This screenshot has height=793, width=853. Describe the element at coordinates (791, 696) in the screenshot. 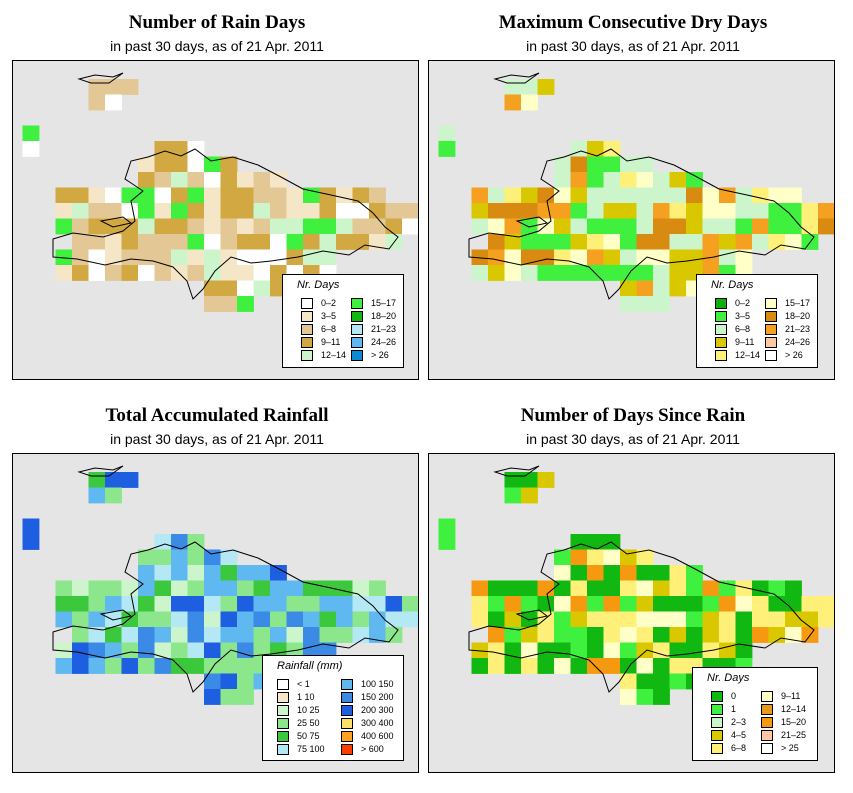

I see `legend-label: 9–11` at that location.